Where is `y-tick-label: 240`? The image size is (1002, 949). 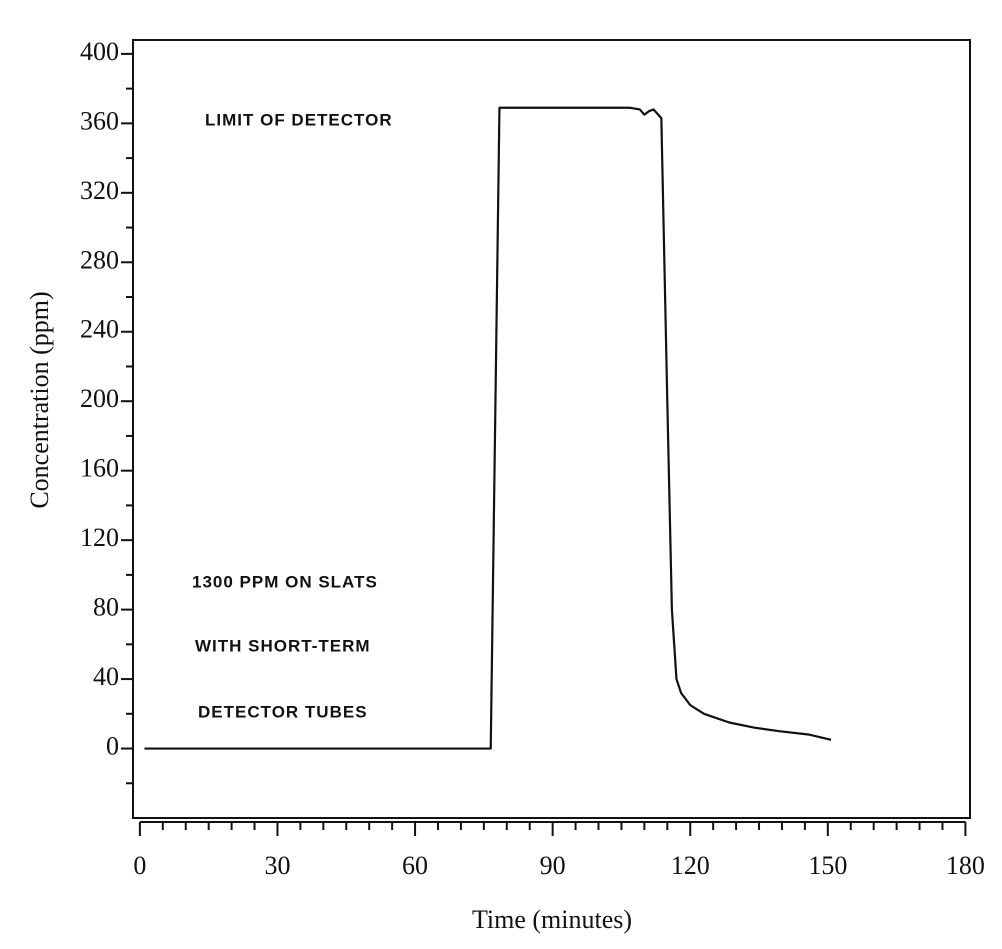
y-tick-label: 240 is located at coordinates (99, 329).